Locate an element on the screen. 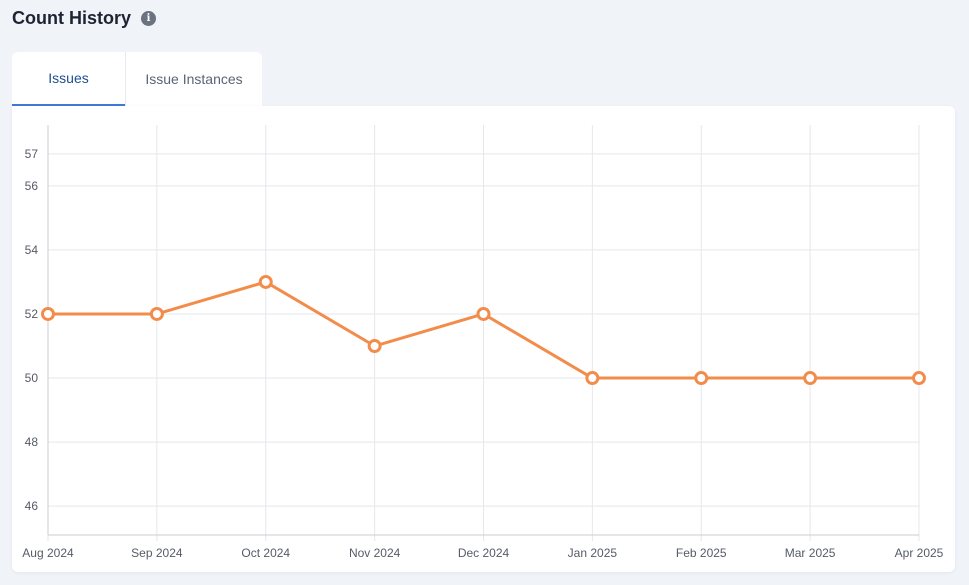  tab-issue-instances: Issue Instances is located at coordinates (193, 79).